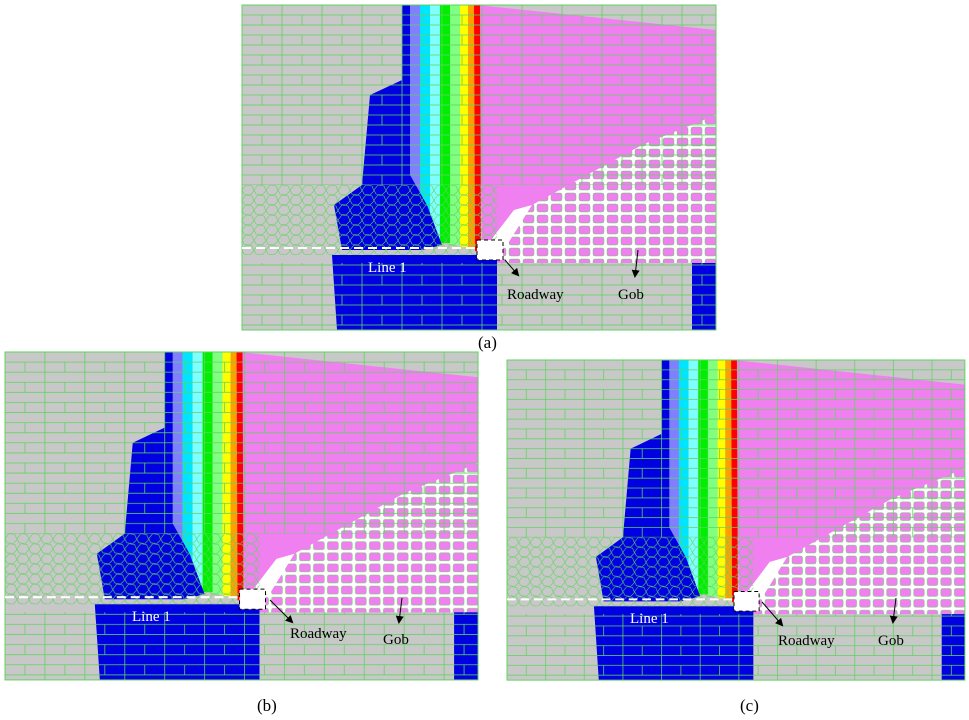 The image size is (969, 720). I want to click on caption: (b), so click(267, 705).